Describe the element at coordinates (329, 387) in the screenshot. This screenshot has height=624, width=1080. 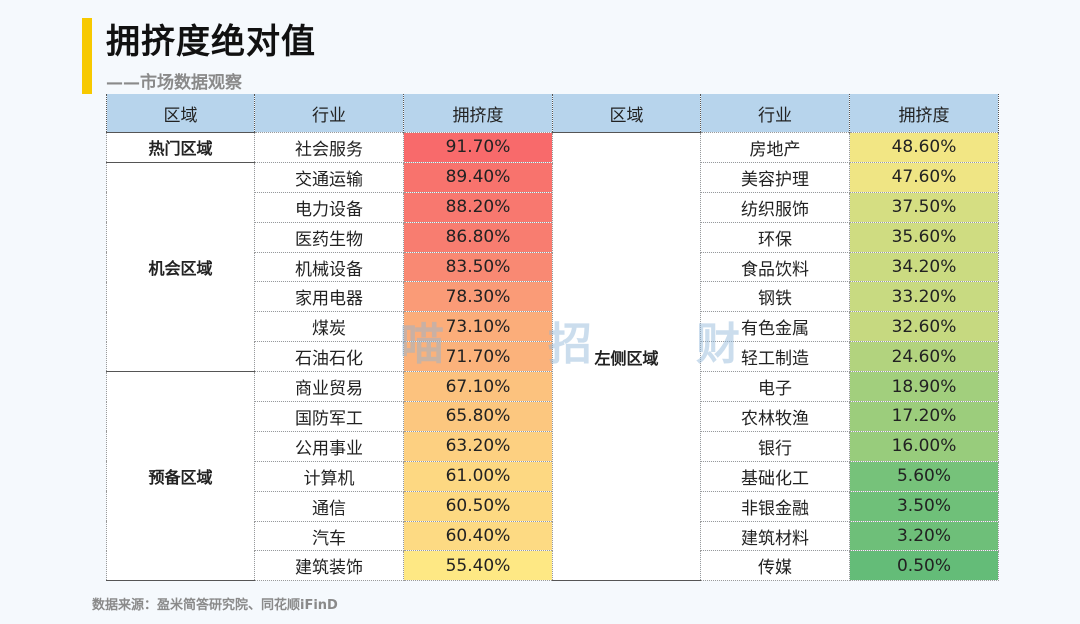
I see `industry-cell: 商业贸易` at that location.